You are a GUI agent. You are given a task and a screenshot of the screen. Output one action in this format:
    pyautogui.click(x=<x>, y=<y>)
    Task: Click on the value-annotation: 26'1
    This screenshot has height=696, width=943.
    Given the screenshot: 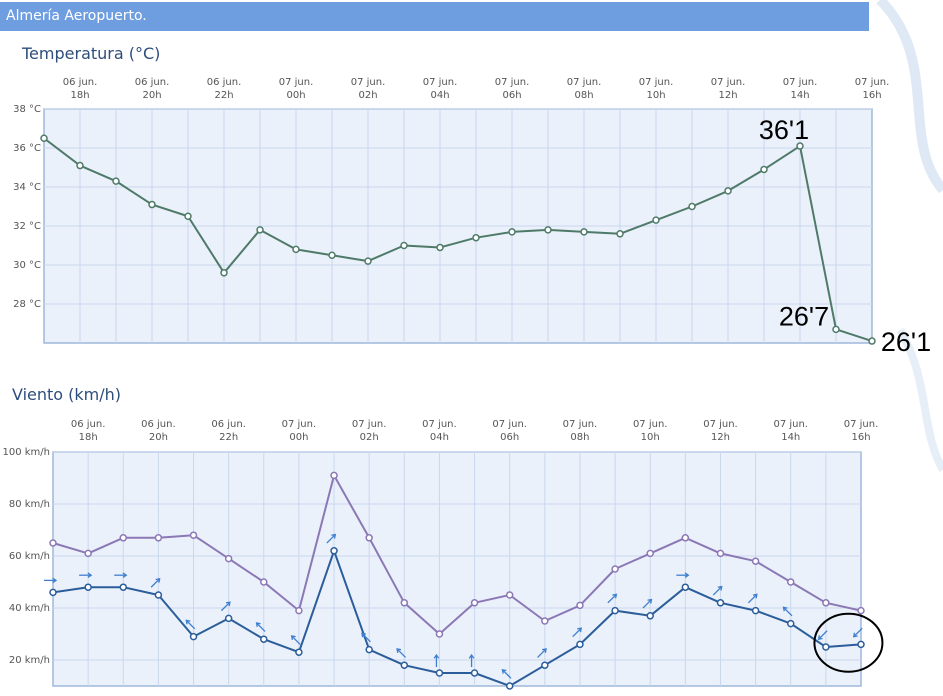 What is the action you would take?
    pyautogui.click(x=906, y=342)
    